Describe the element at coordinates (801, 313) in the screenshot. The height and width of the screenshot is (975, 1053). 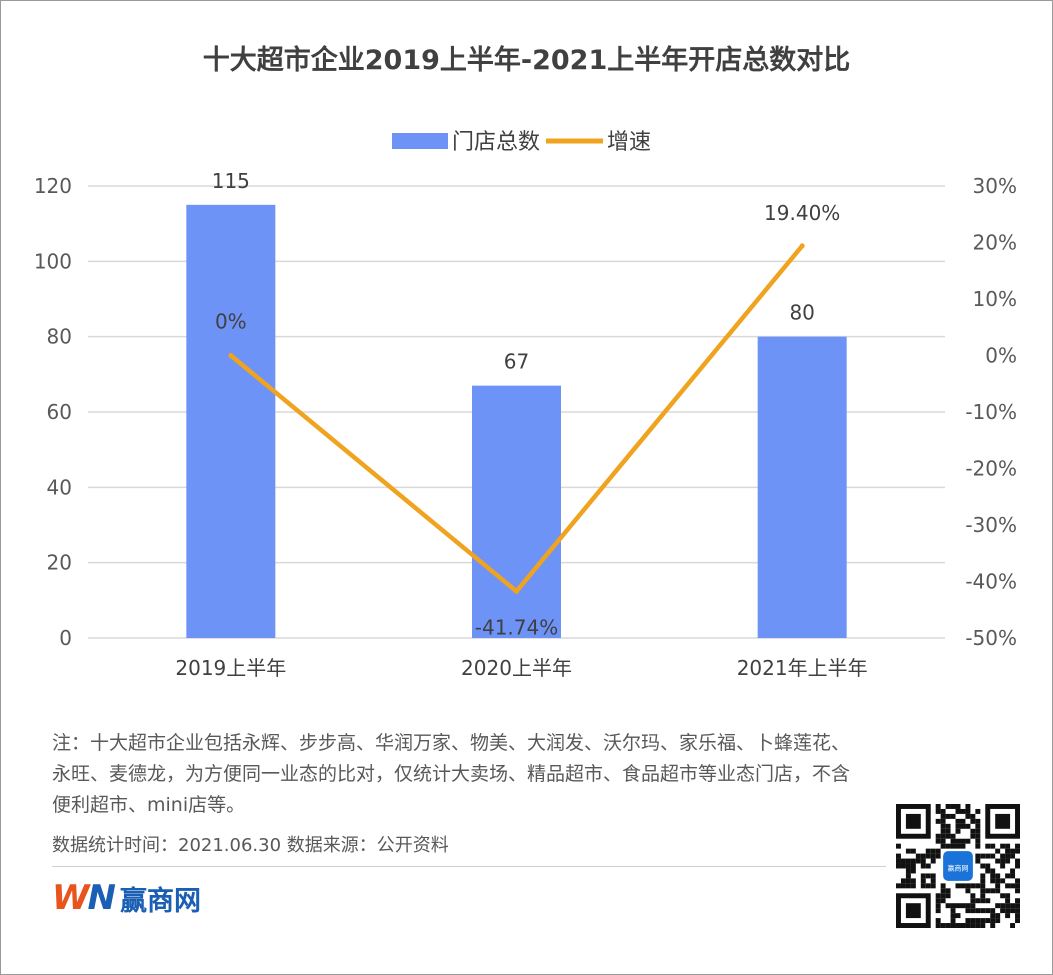
I see `bar-data-label: 80` at that location.